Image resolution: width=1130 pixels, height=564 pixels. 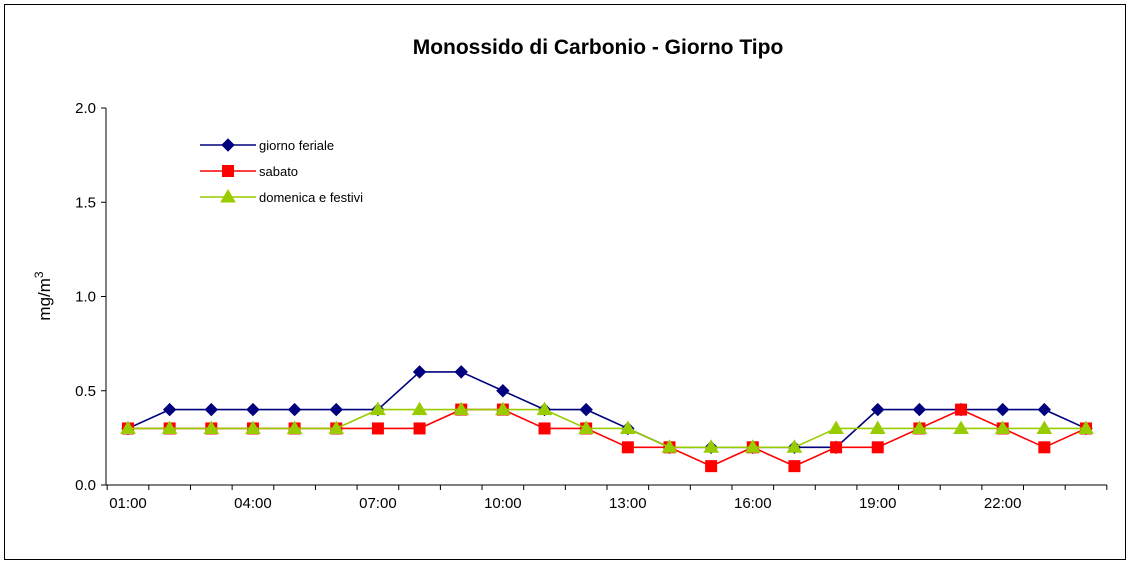 What do you see at coordinates (85, 202) in the screenshot?
I see `y-tick-label: 1.5` at bounding box center [85, 202].